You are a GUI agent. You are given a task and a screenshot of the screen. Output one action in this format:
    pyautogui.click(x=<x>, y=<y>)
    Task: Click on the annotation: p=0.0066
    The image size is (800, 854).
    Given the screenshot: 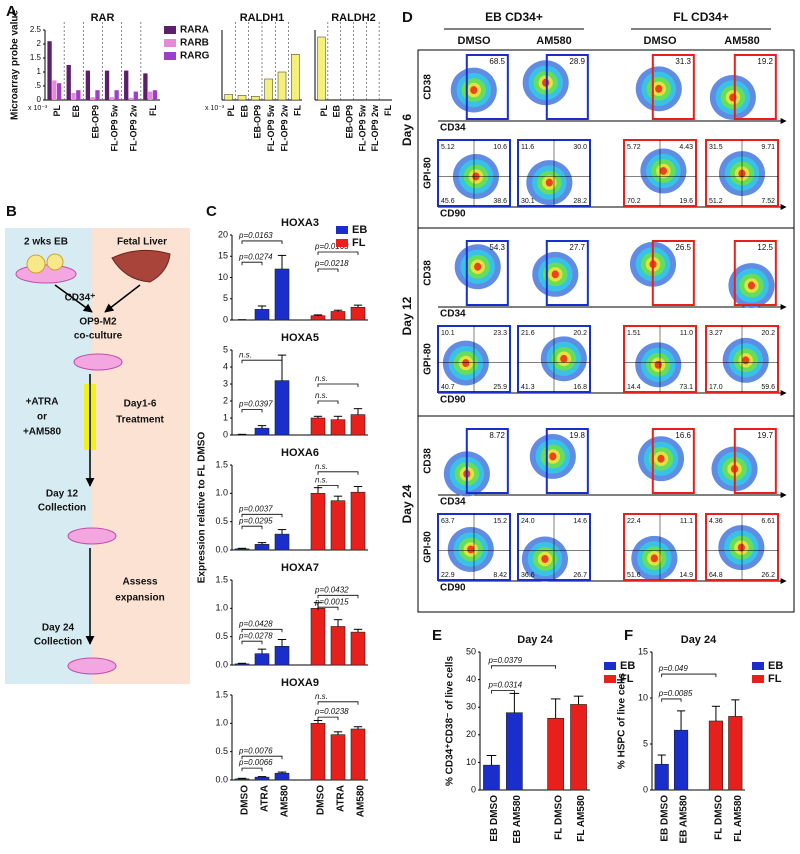 What is the action you would take?
    pyautogui.click(x=255, y=762)
    